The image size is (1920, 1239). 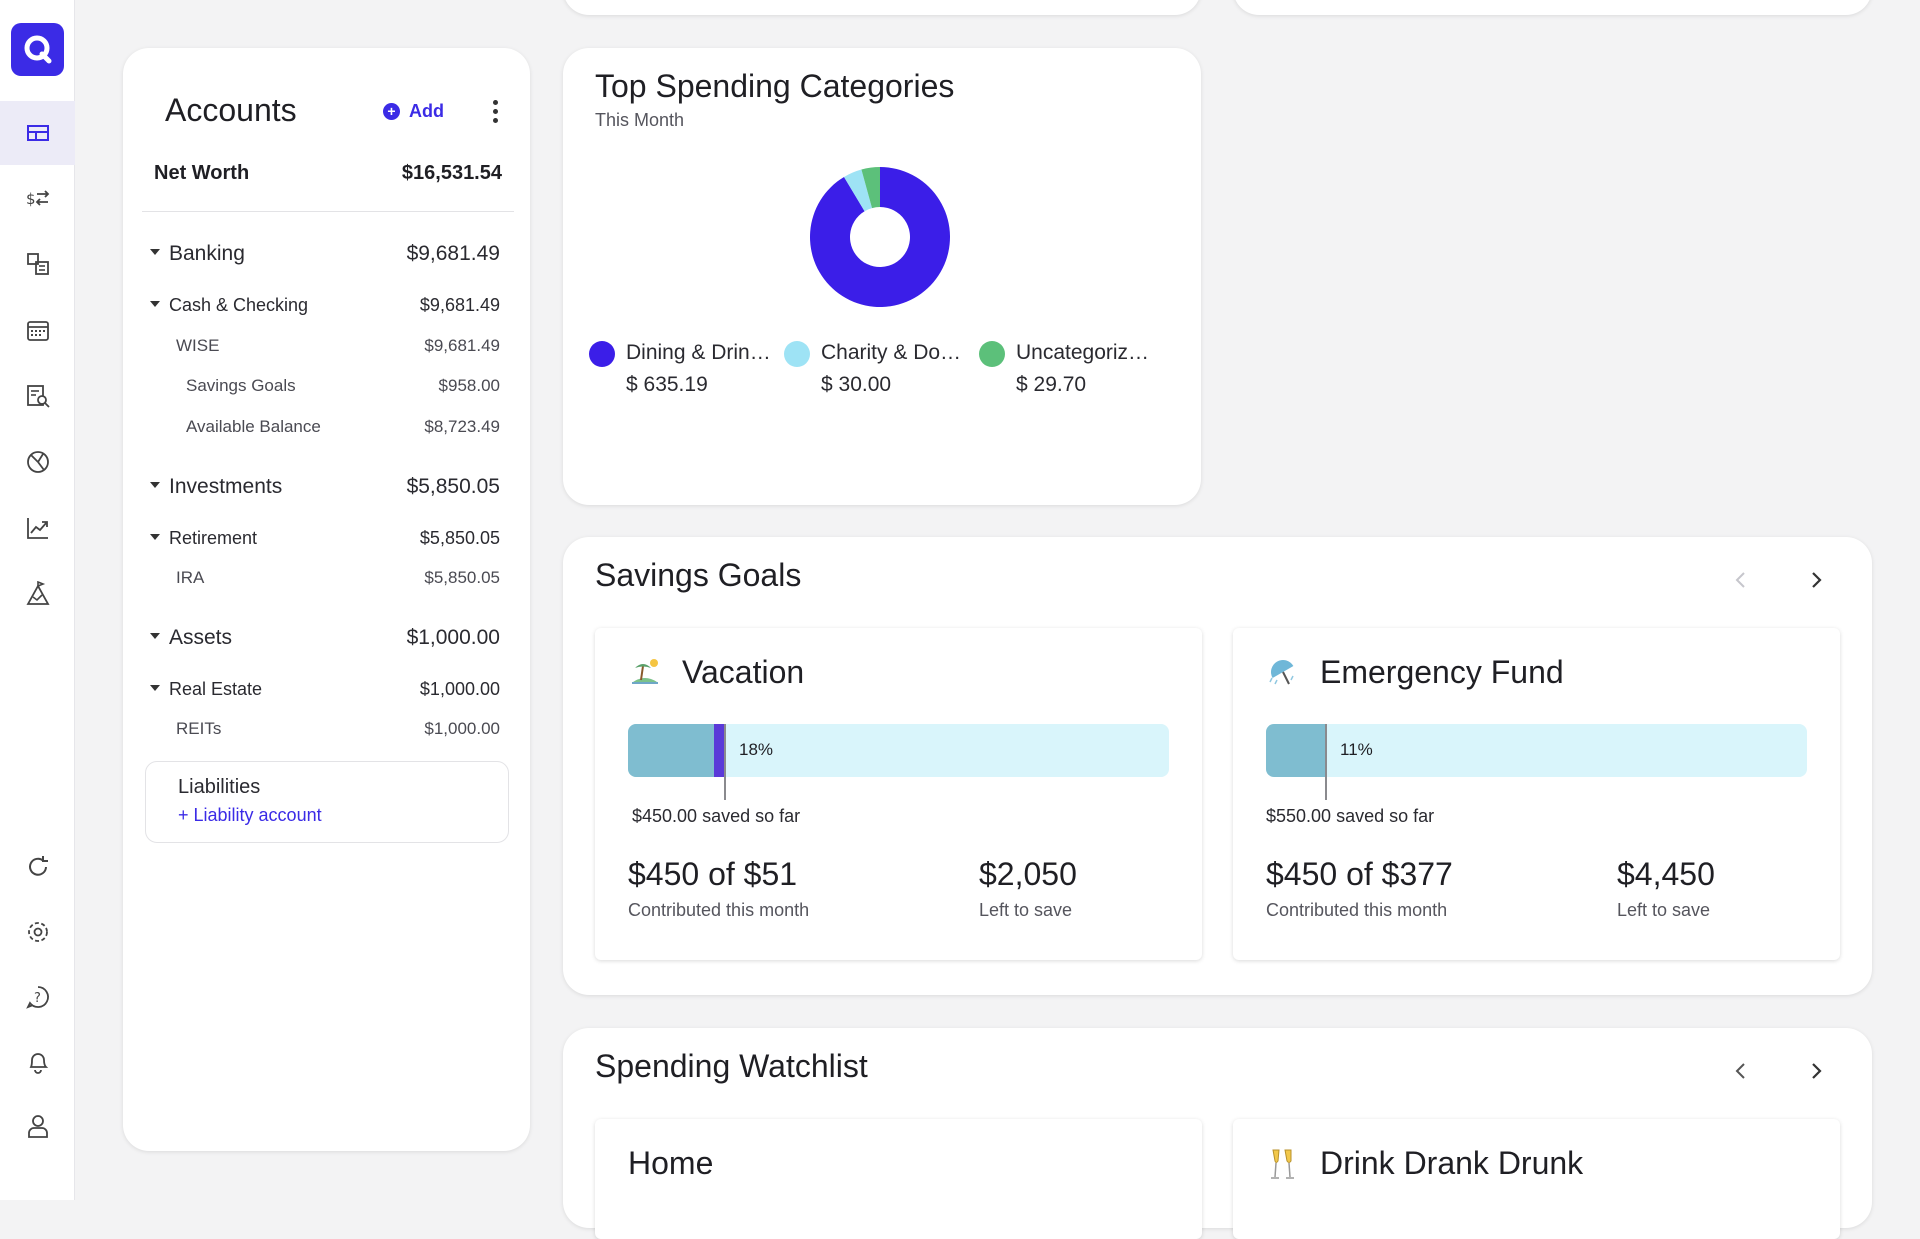 What do you see at coordinates (201, 637) in the screenshot?
I see `account-label: Assets` at bounding box center [201, 637].